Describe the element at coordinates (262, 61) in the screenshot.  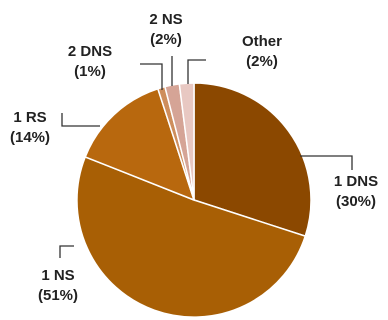
I see `value-other: (2%)` at that location.